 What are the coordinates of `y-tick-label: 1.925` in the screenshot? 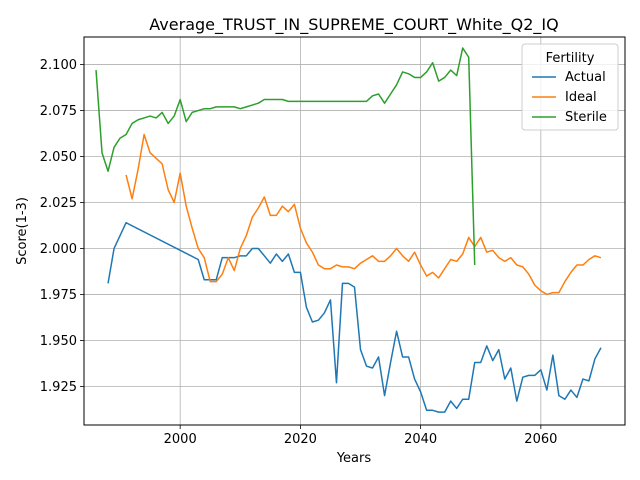 It's located at (58, 387).